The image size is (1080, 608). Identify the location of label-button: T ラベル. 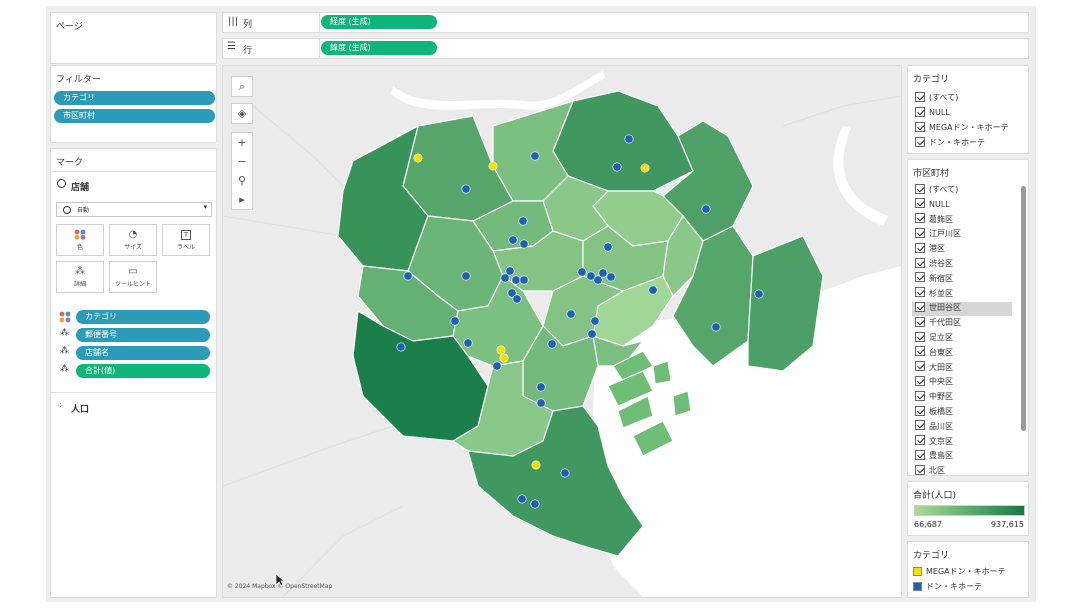
(186, 240).